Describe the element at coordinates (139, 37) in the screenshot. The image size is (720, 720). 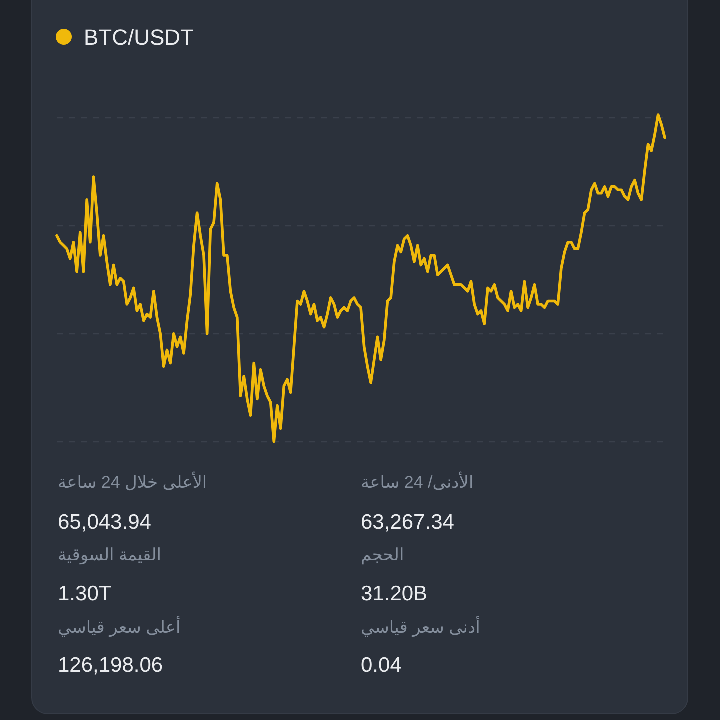
I see `legend-label: BTC/USDT` at that location.